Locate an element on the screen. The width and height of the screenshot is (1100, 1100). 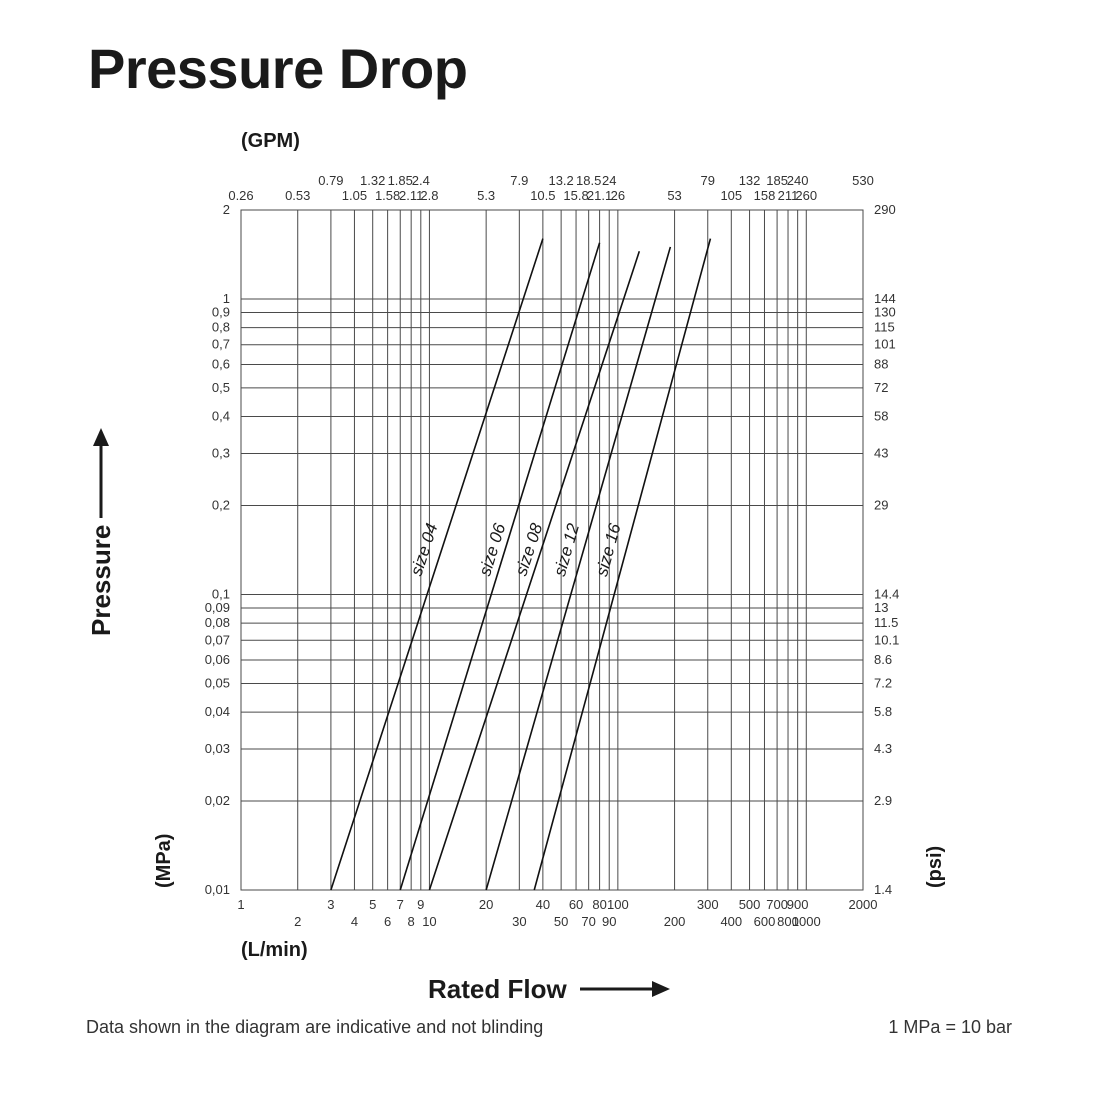
top-tick-label: 185 is located at coordinates (777, 180).